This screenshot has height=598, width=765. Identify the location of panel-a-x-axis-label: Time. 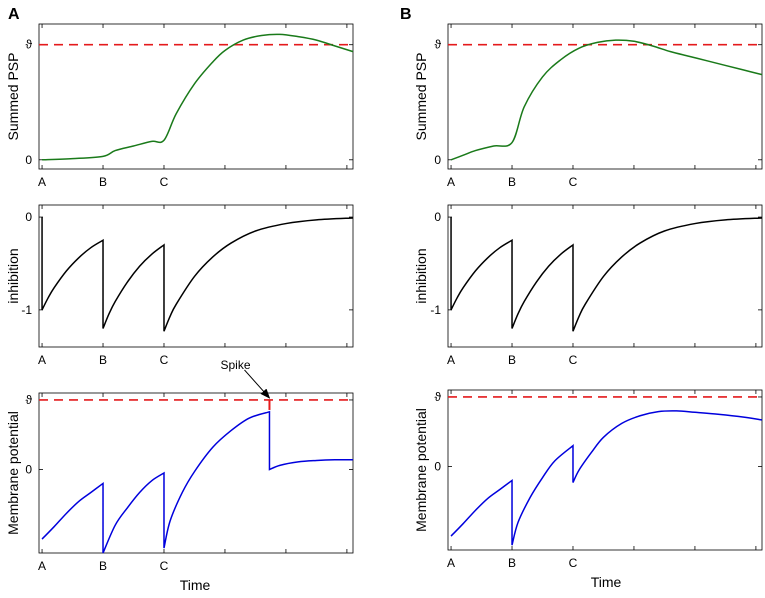
(195, 585).